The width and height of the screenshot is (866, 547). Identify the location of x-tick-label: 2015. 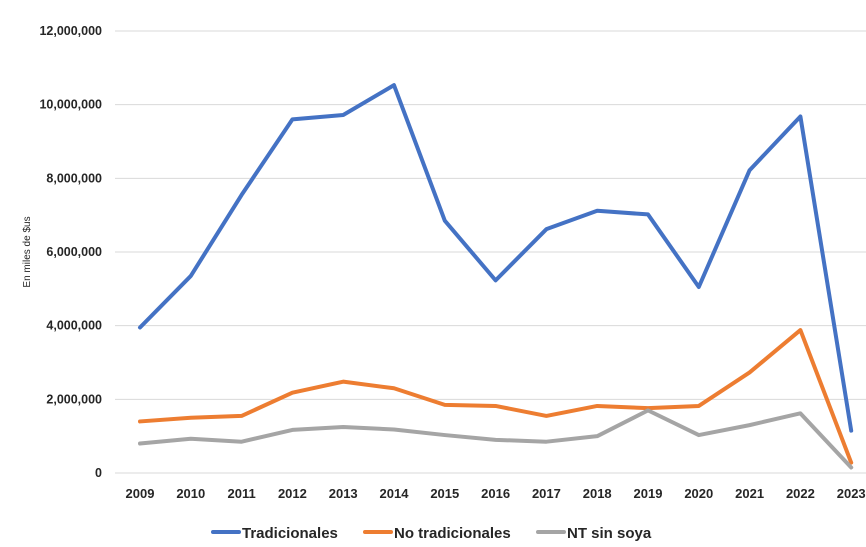
(444, 493).